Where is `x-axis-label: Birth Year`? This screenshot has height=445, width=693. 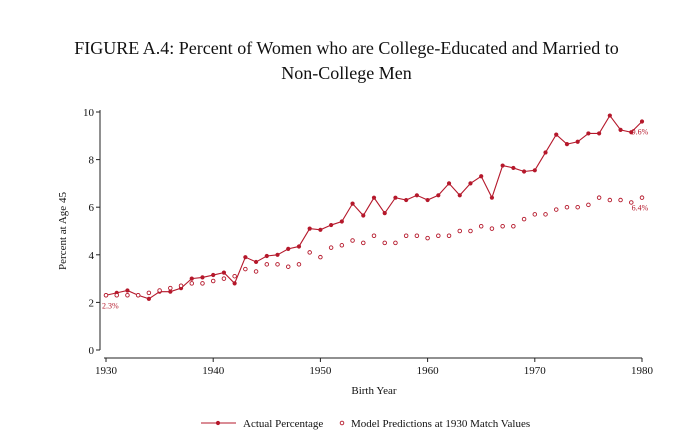
x-axis-label: Birth Year is located at coordinates (374, 391).